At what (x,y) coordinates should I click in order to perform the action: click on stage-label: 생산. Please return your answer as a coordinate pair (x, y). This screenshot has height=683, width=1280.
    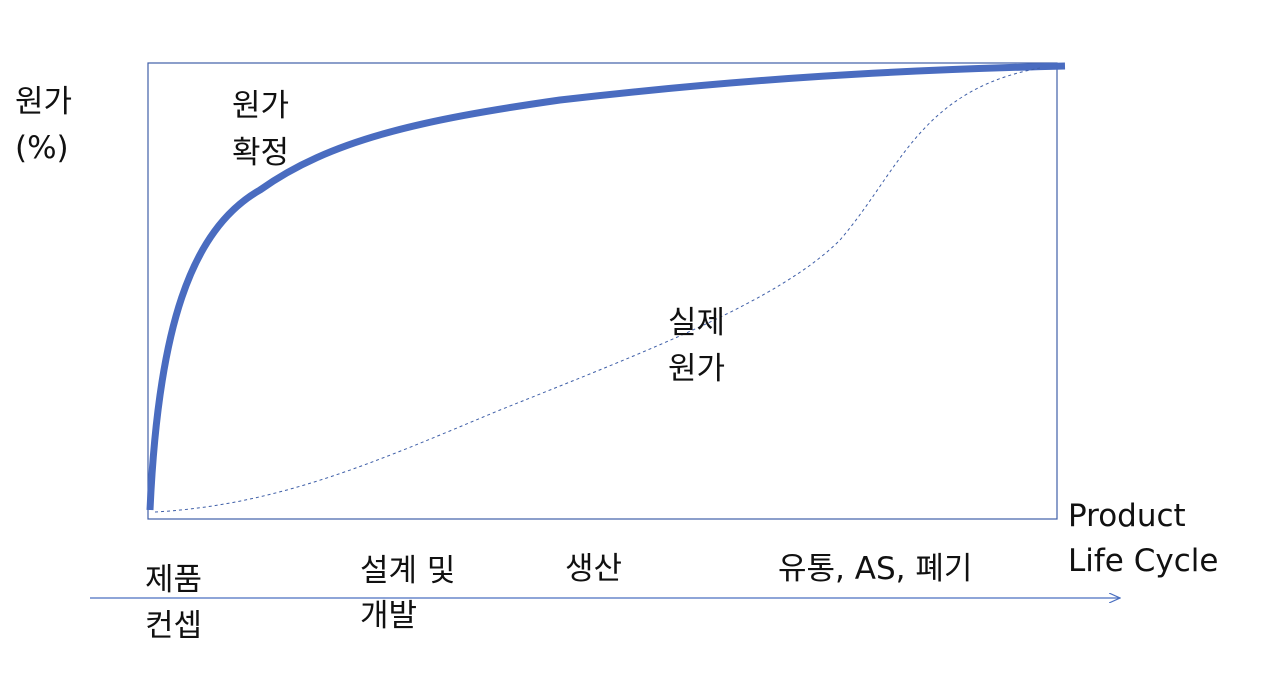
    Looking at the image, I should click on (593, 569).